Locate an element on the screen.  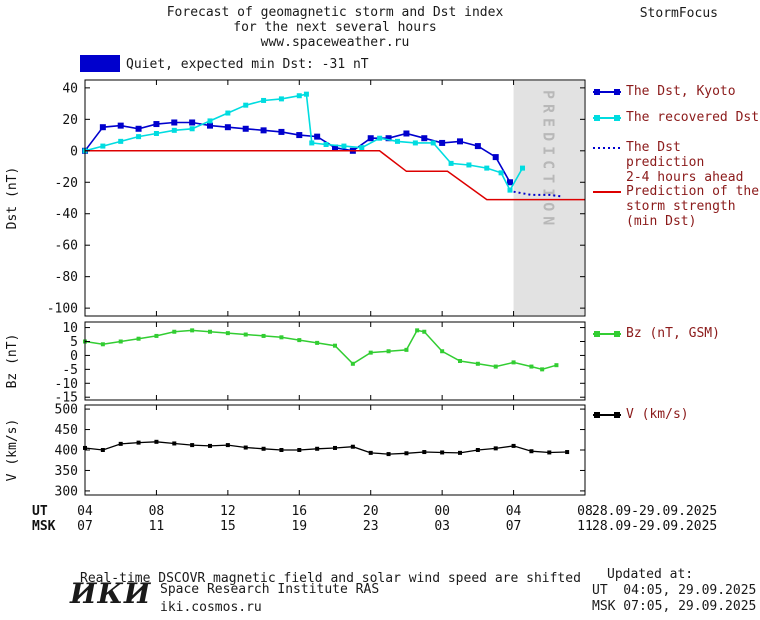
v-y-tick-label: 450 is located at coordinates (66, 430).